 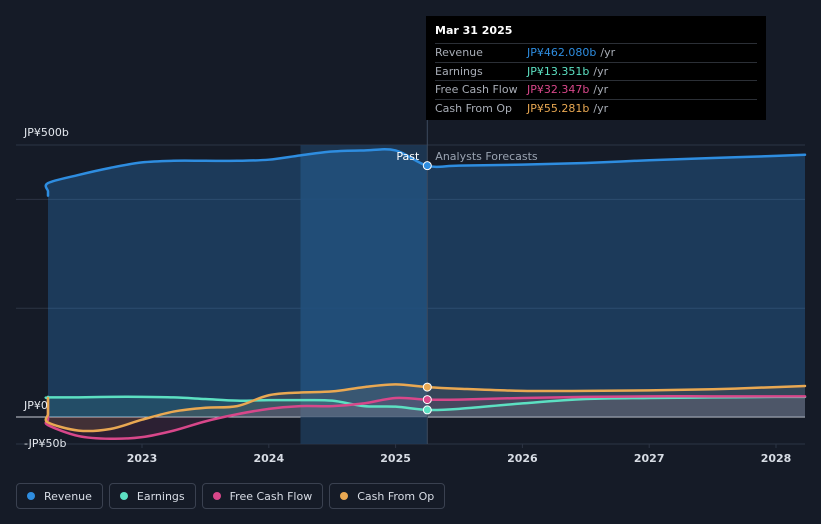 What do you see at coordinates (396, 496) in the screenshot?
I see `legend-label: Cash From Op` at bounding box center [396, 496].